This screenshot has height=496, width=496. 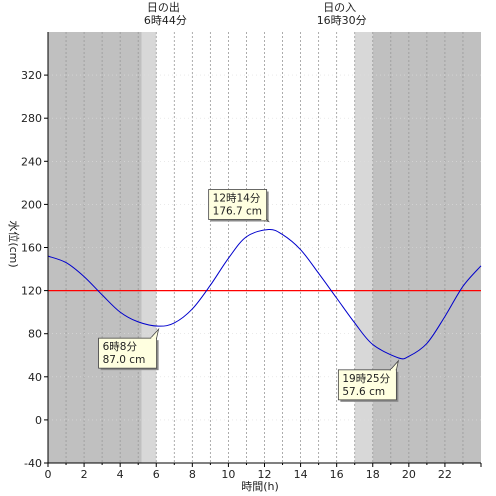 What do you see at coordinates (409, 474) in the screenshot?
I see `x-tick-label: 20` at bounding box center [409, 474].